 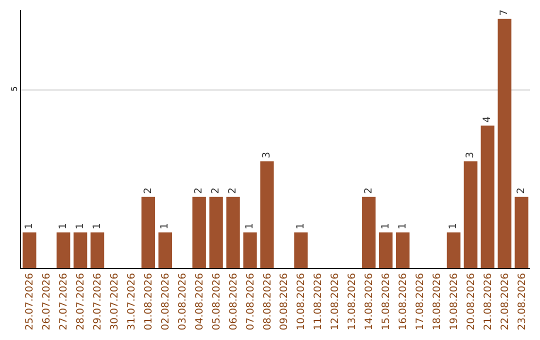 What do you see at coordinates (234, 301) in the screenshot?
I see `x-tick-label: 06.08.2026` at bounding box center [234, 301].